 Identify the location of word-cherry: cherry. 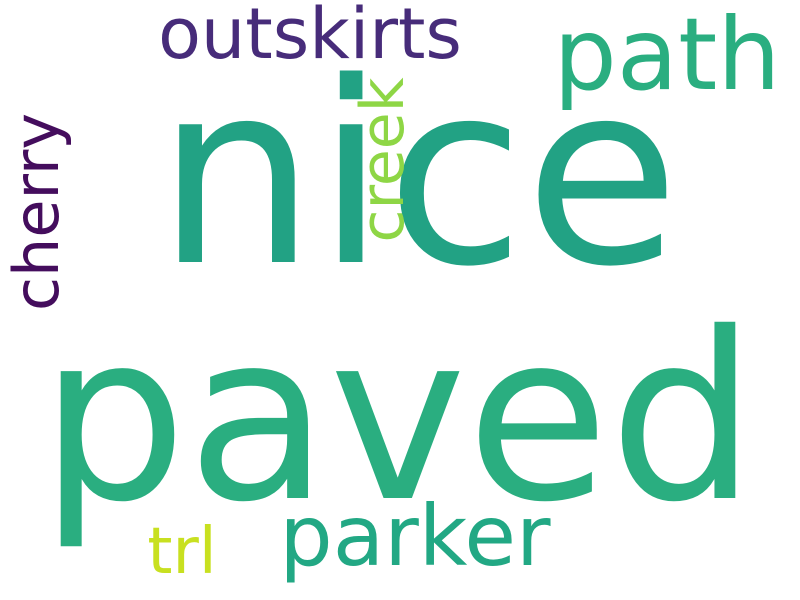
(36, 212).